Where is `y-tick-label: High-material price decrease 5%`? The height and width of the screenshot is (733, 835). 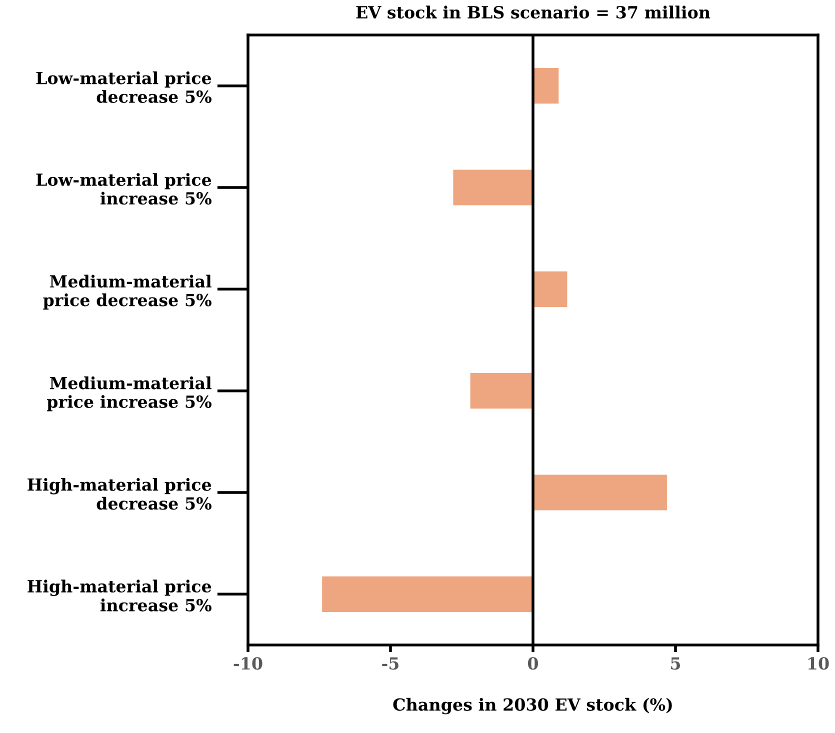 y-tick-label: High-material price decrease 5% is located at coordinates (120, 494).